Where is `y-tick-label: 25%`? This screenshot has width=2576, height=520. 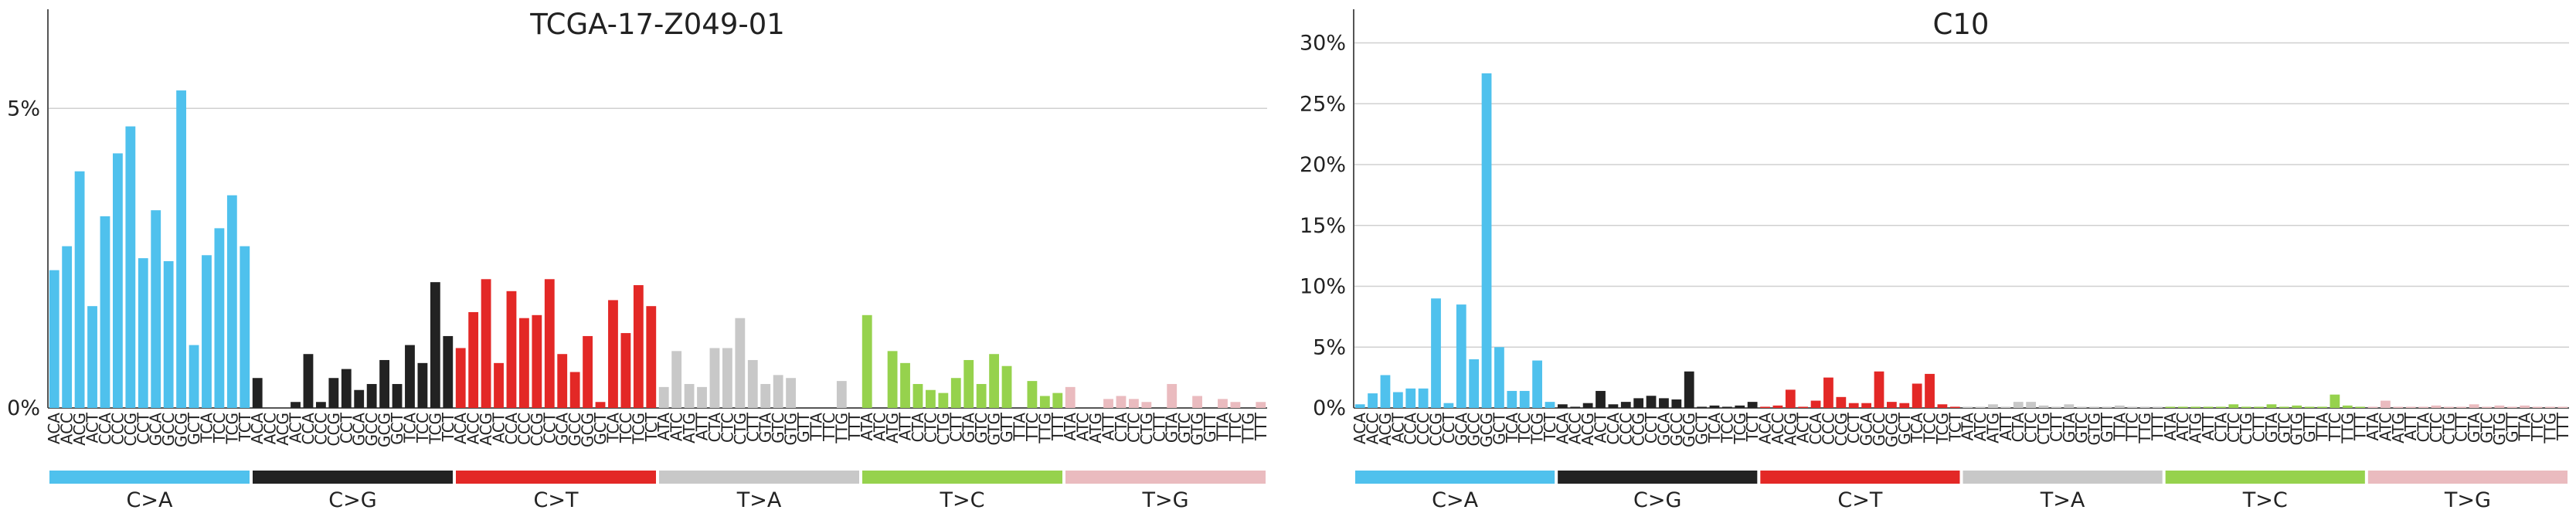 y-tick-label: 25% is located at coordinates (1323, 104).